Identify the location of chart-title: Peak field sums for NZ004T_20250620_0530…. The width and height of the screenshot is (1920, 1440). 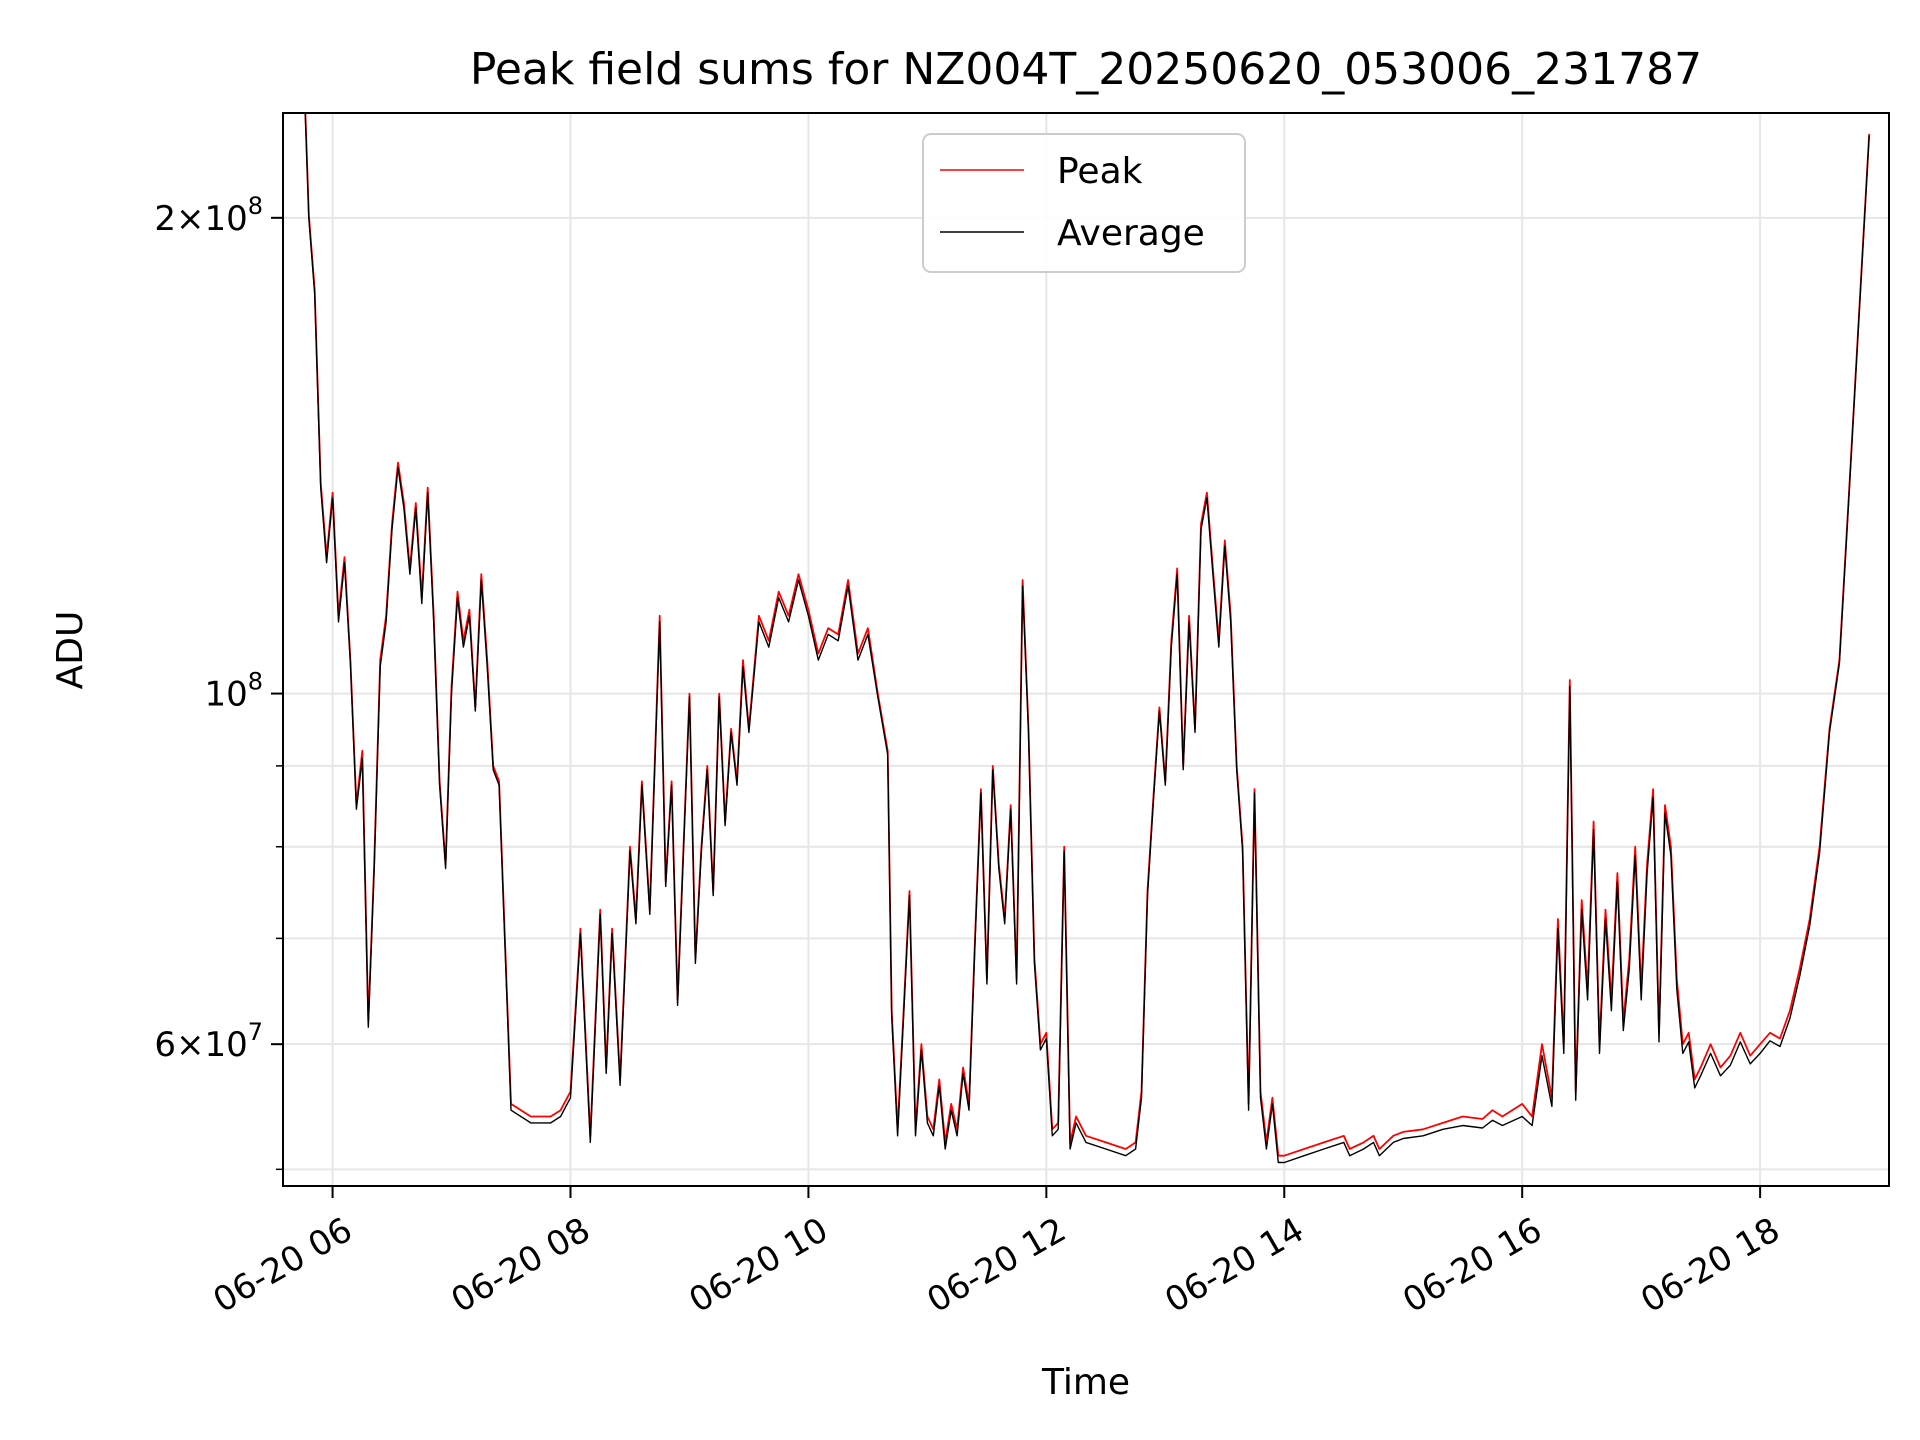
(1086, 69).